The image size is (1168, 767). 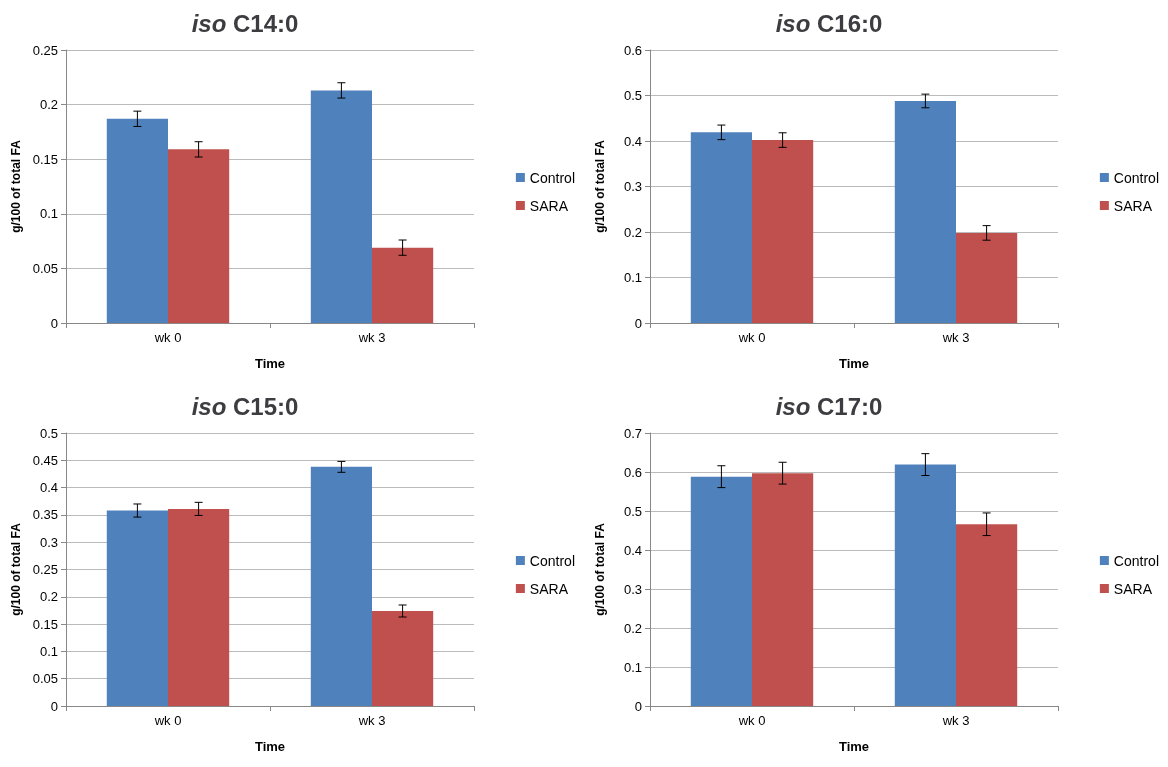 What do you see at coordinates (245, 406) in the screenshot?
I see `chart-title: iso C15:0` at bounding box center [245, 406].